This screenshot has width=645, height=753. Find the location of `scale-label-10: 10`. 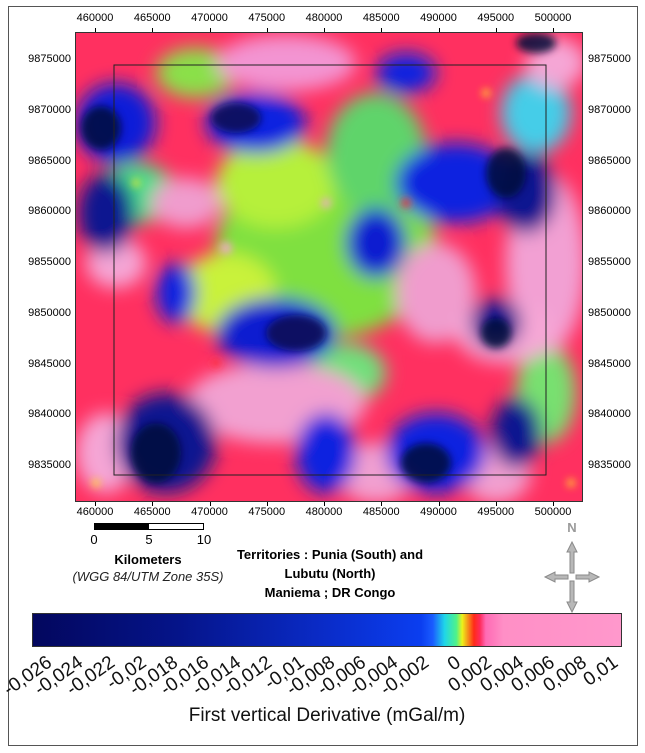

scale-label-10: 10 is located at coordinates (204, 539).